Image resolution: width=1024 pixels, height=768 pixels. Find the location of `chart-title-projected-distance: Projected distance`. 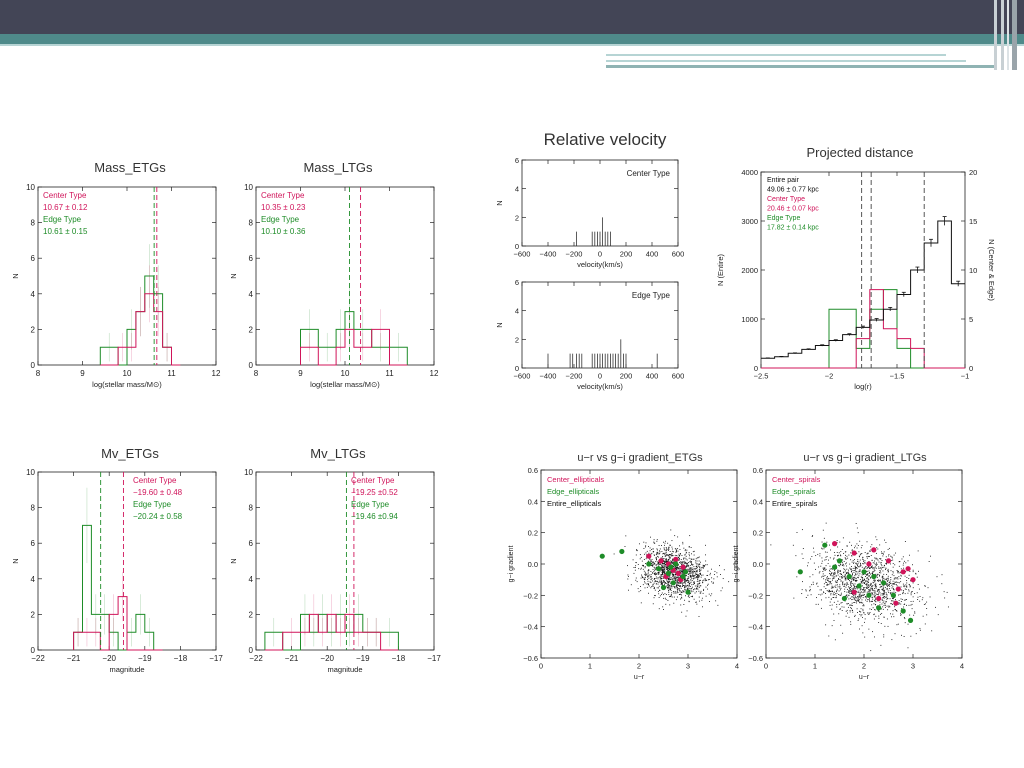

chart-title-projected-distance: Projected distance is located at coordinates (860, 152).